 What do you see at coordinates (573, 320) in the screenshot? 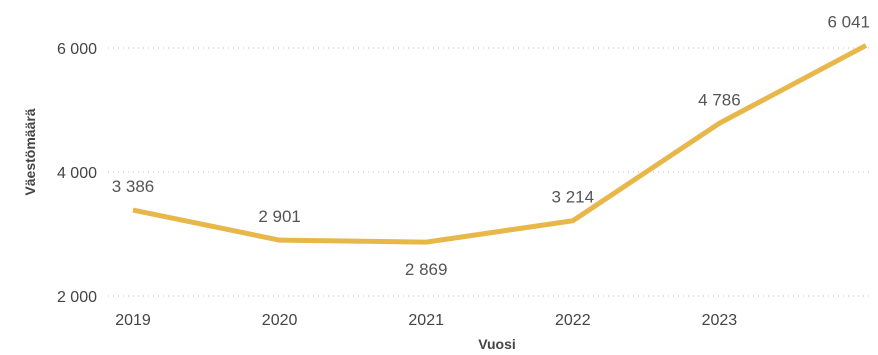
I see `x-tick-label: 2022` at bounding box center [573, 320].